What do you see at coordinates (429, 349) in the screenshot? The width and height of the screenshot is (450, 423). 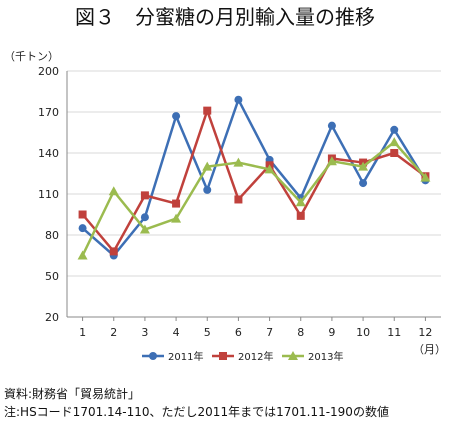 I see `x-axis-unit: （月）` at bounding box center [429, 349].